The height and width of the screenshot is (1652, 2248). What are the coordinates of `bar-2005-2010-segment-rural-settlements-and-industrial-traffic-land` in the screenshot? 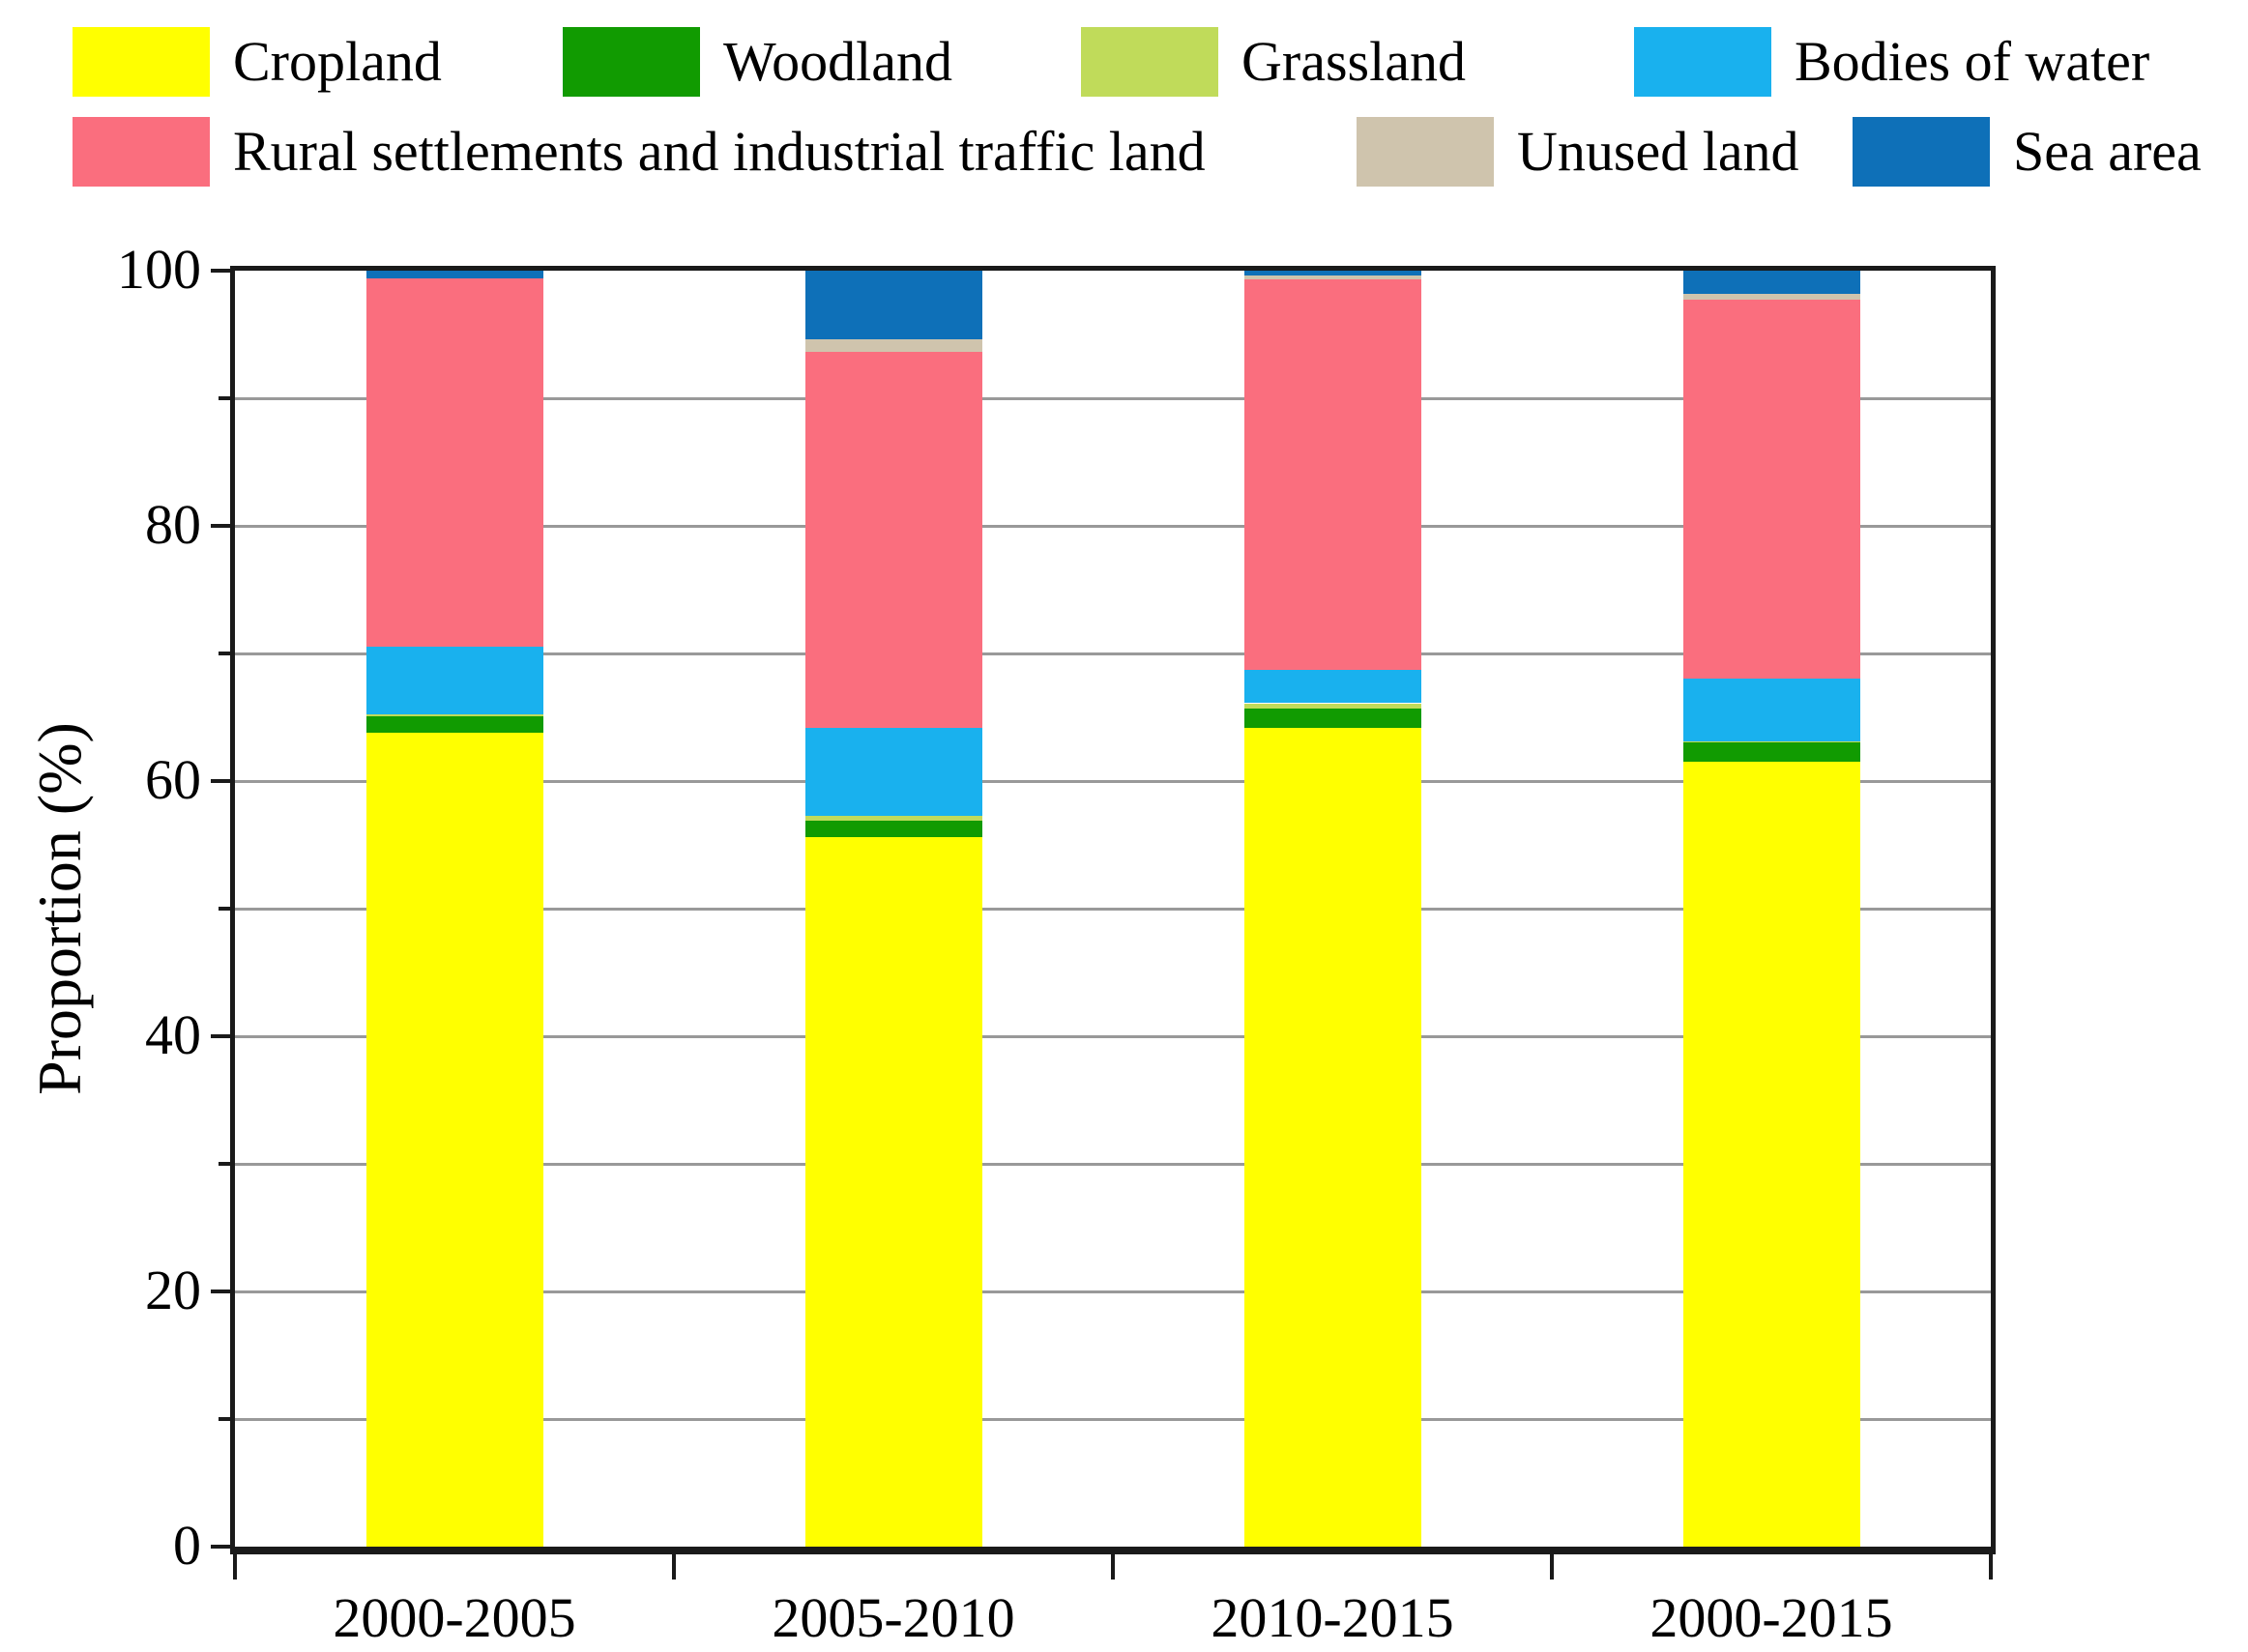 It's located at (893, 540).